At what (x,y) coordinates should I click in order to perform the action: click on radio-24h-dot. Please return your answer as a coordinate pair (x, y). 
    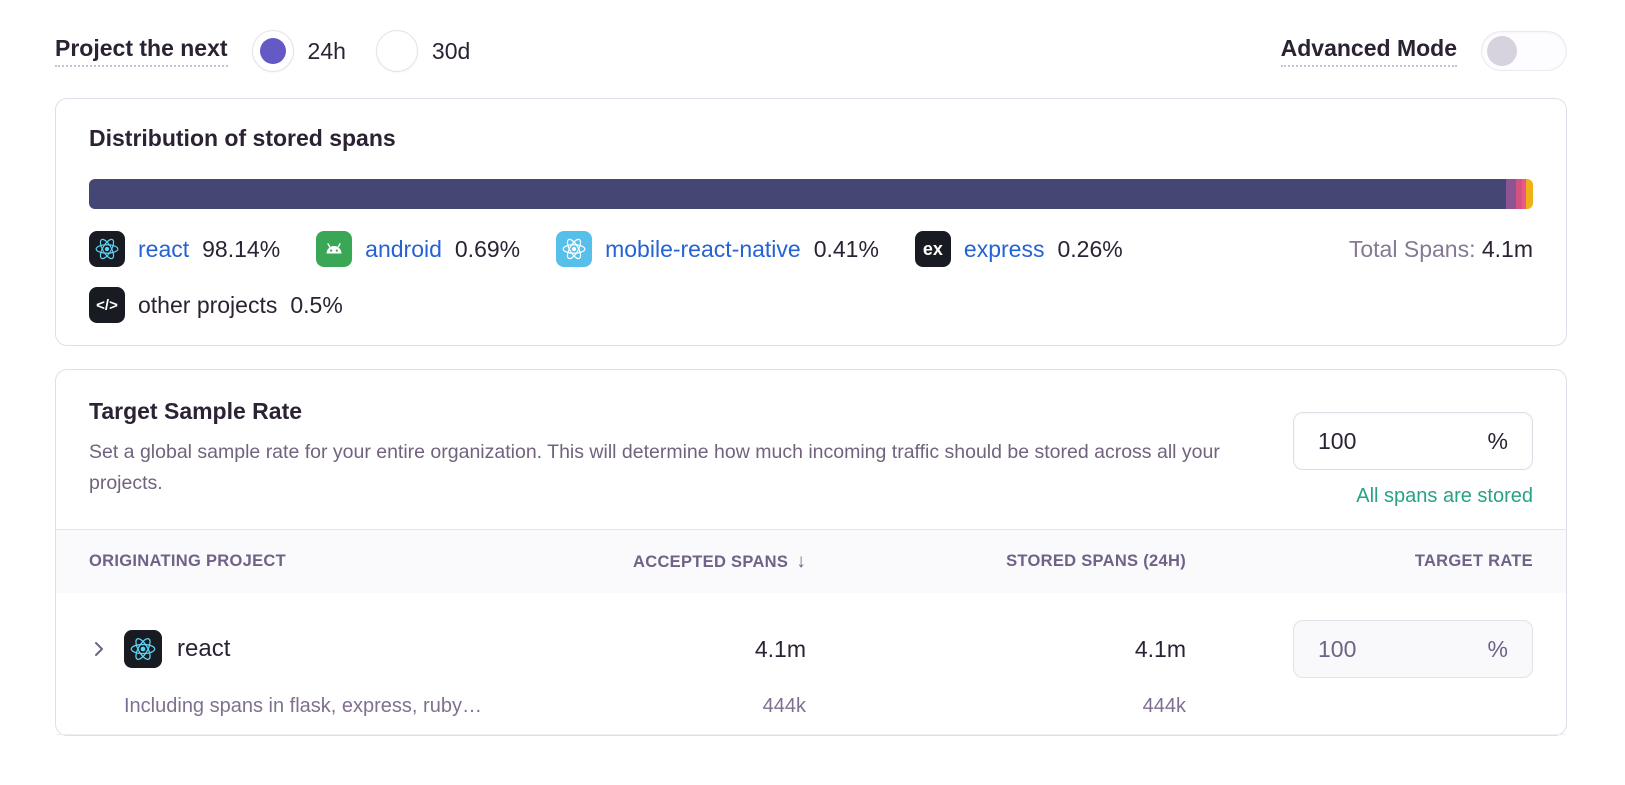
    Looking at the image, I should click on (272, 51).